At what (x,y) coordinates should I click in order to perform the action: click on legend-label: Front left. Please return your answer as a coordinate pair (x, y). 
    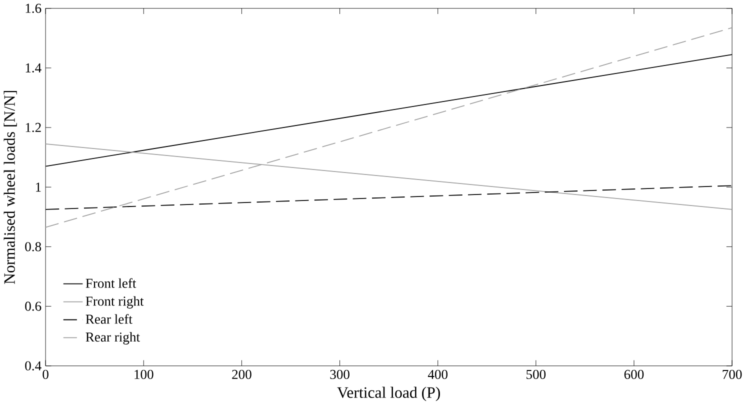
    Looking at the image, I should click on (111, 283).